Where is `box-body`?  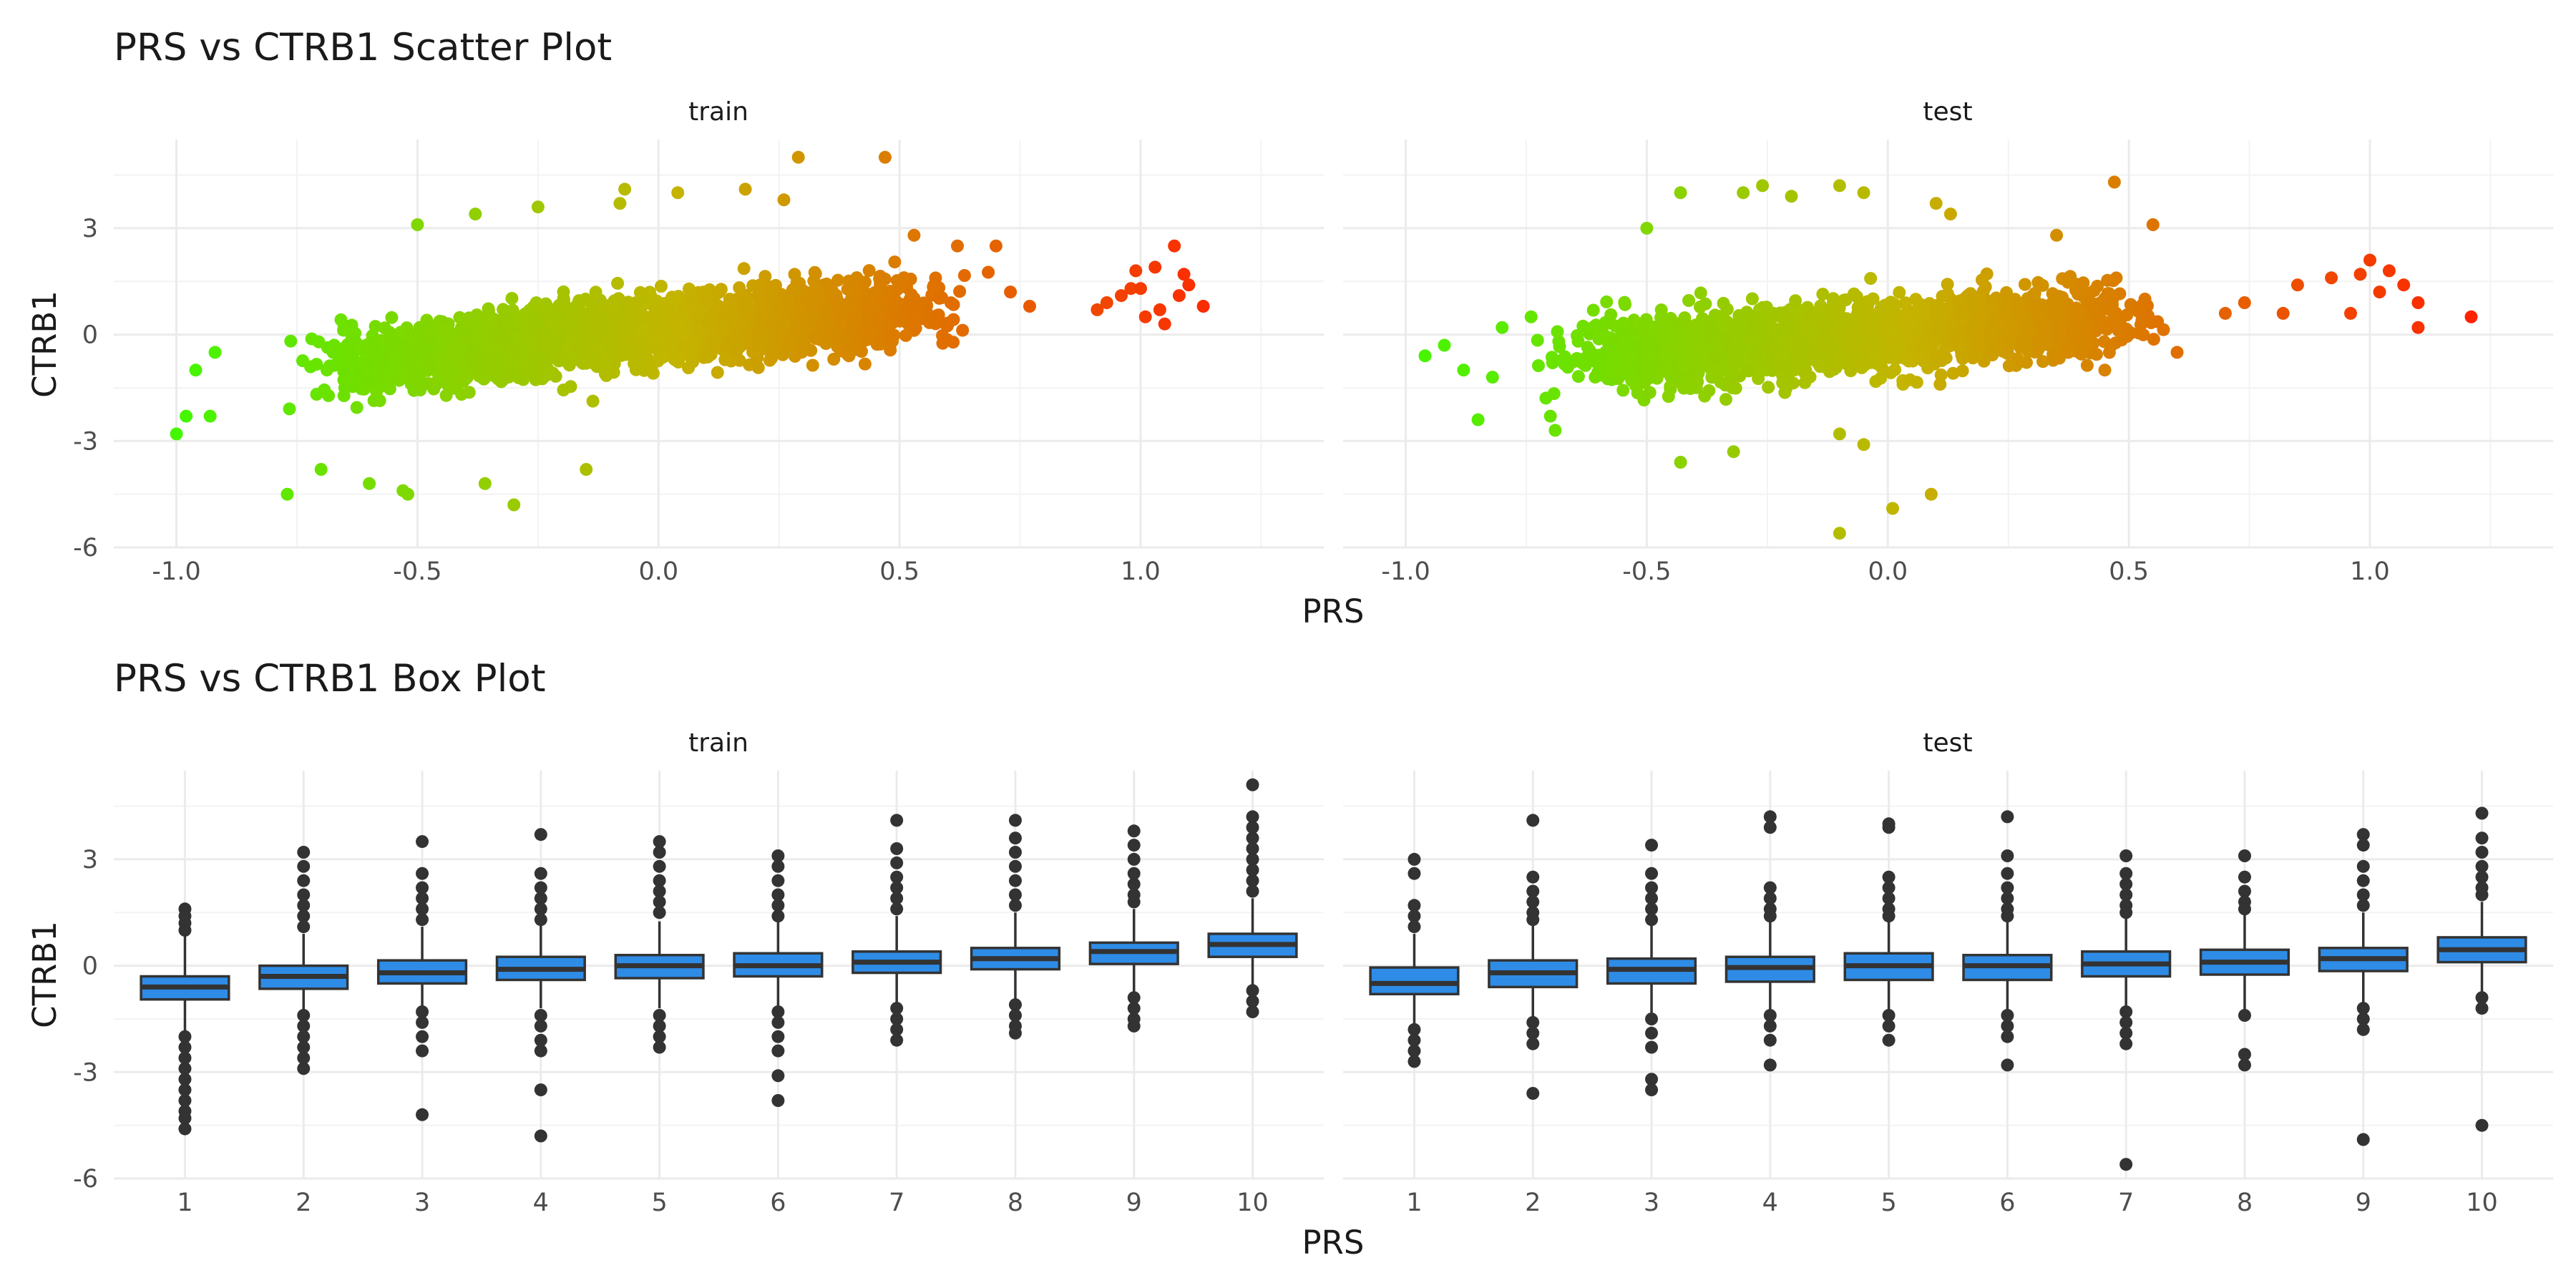
box-body is located at coordinates (1414, 981).